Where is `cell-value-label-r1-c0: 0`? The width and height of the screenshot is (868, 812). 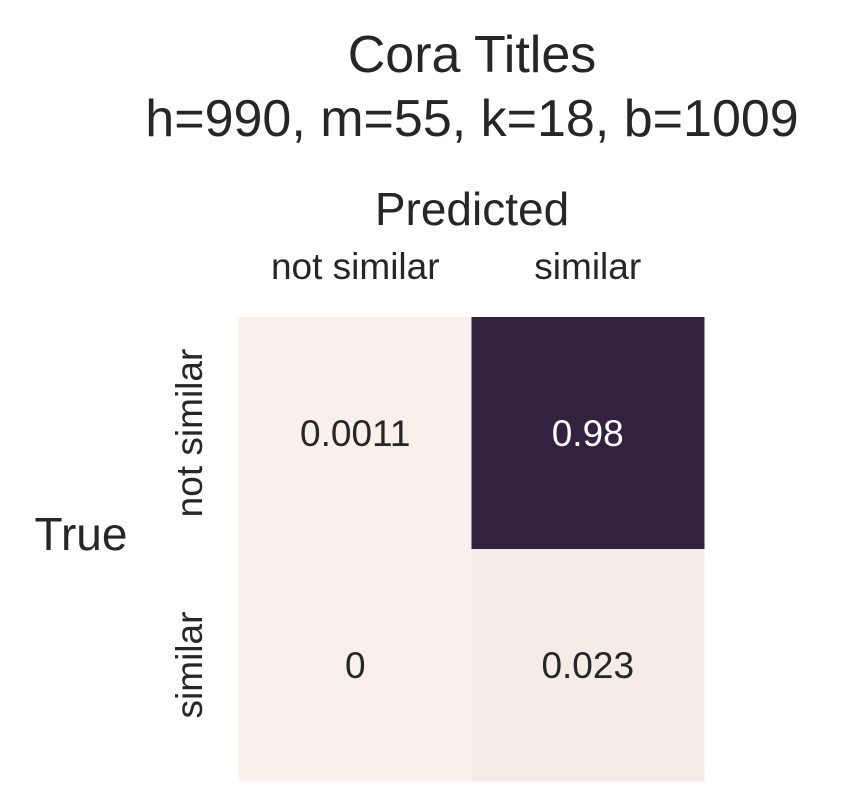 cell-value-label-r1-c0: 0 is located at coordinates (355, 665).